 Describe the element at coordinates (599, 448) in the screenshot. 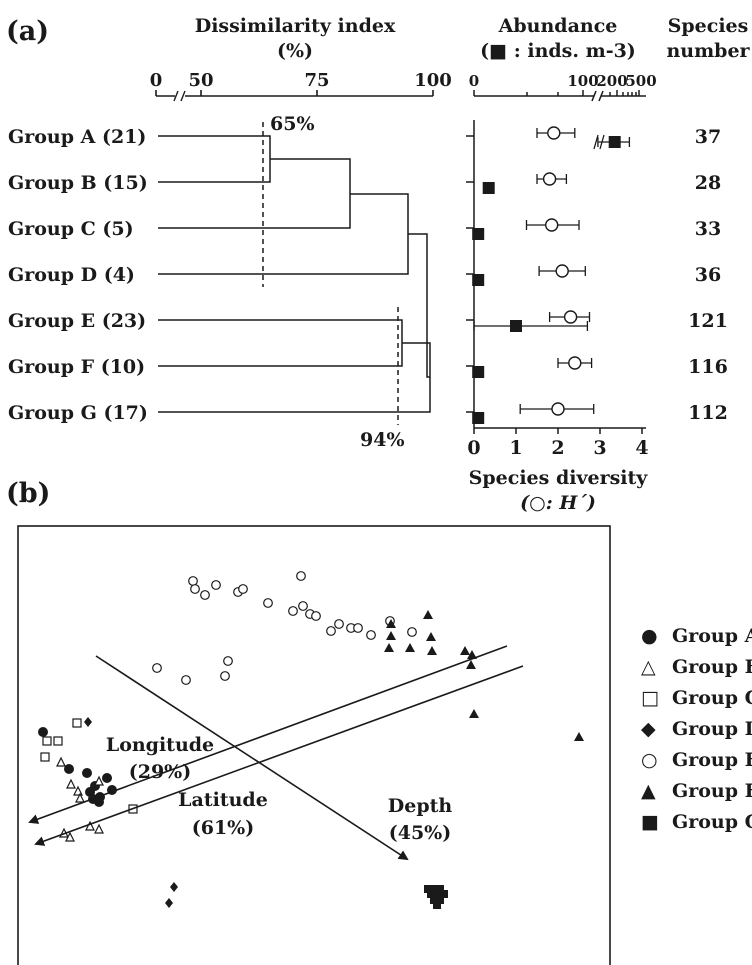

I see `diversity-tick: 3` at that location.